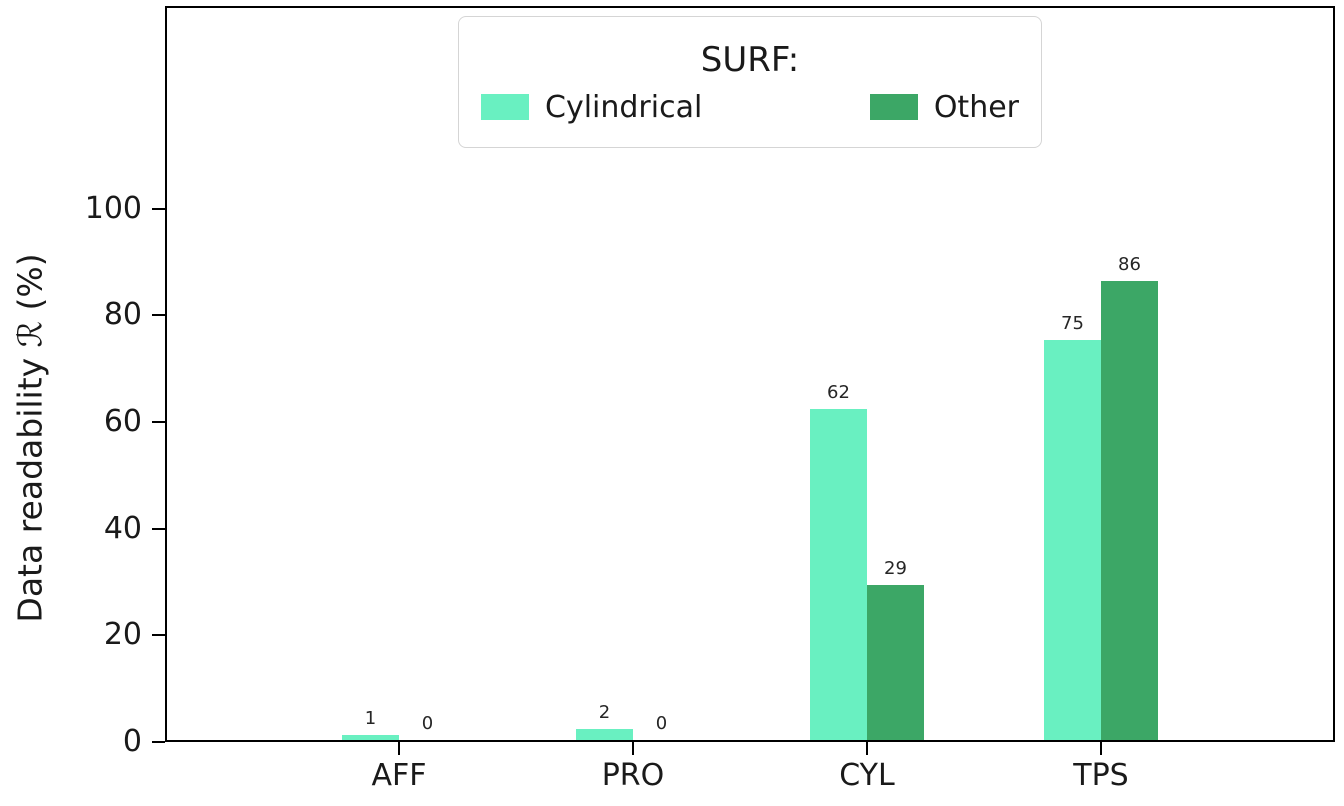 The image size is (1344, 806). I want to click on legend-entry-other: Other, so click(944, 107).